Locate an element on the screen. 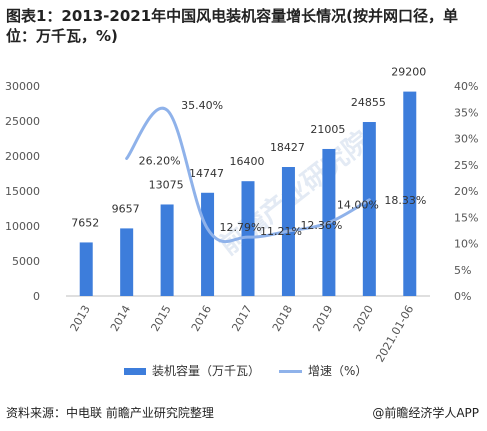 Image resolution: width=487 pixels, height=431 pixels. bar-value-label: 13075 is located at coordinates (166, 184).